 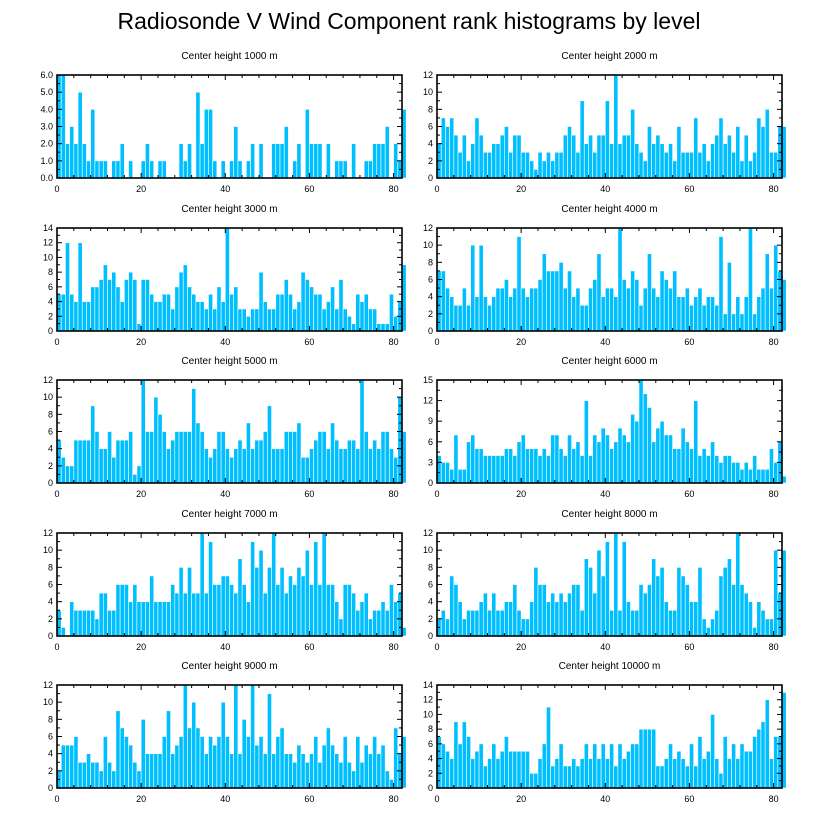 I want to click on y-tick-label: 3, so click(x=430, y=462).